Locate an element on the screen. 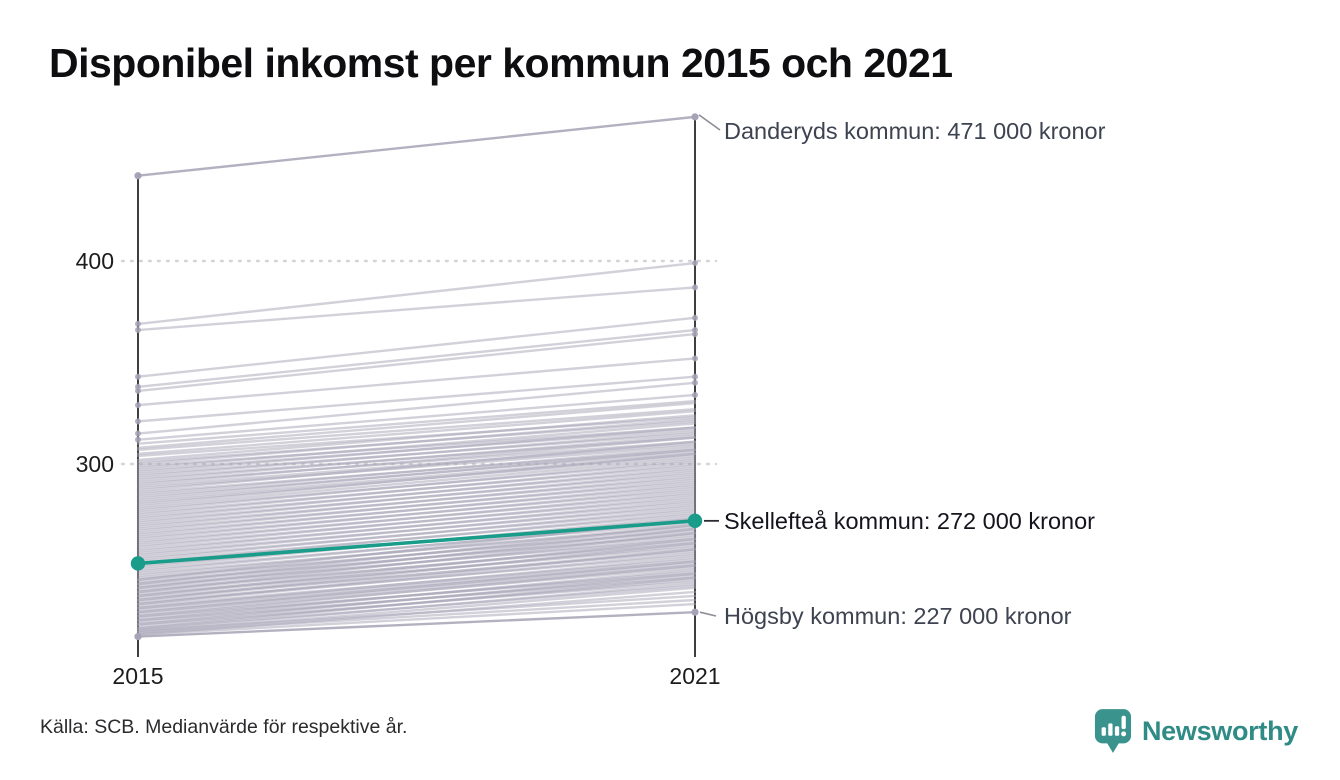 The image size is (1340, 780). newsworthy-wordmark: Newsworthy is located at coordinates (1219, 731).